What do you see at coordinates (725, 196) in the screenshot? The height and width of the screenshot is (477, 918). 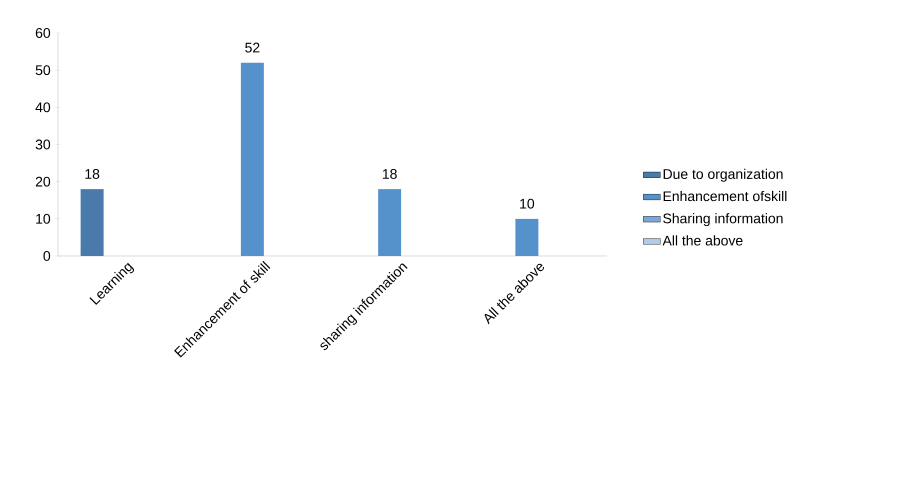 I see `legend-label: Enhancement ofskill` at bounding box center [725, 196].